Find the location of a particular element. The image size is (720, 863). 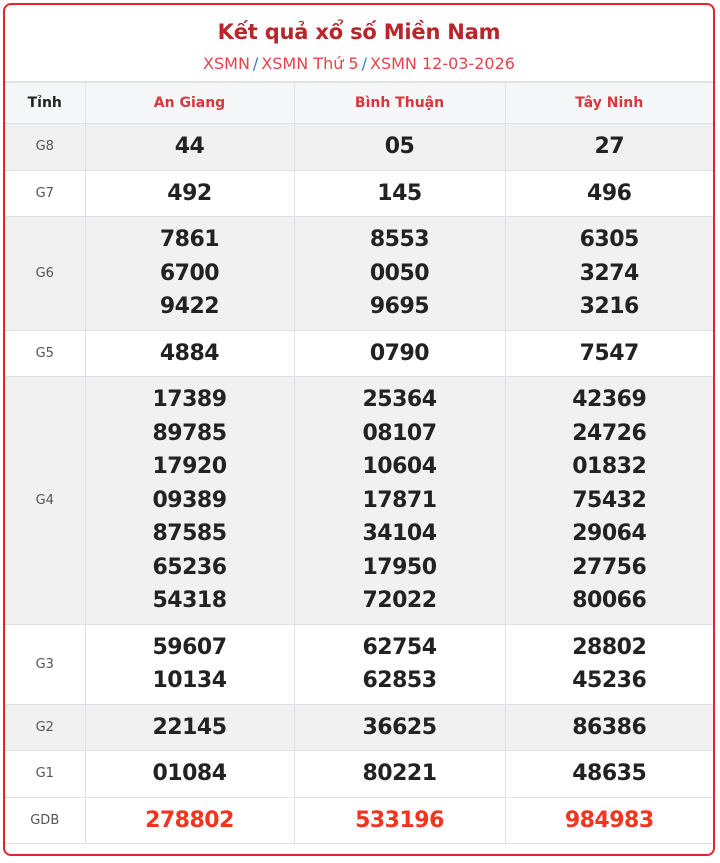

breadcrumb-xsmn-date: XSMN 12-03-2026 is located at coordinates (442, 63).